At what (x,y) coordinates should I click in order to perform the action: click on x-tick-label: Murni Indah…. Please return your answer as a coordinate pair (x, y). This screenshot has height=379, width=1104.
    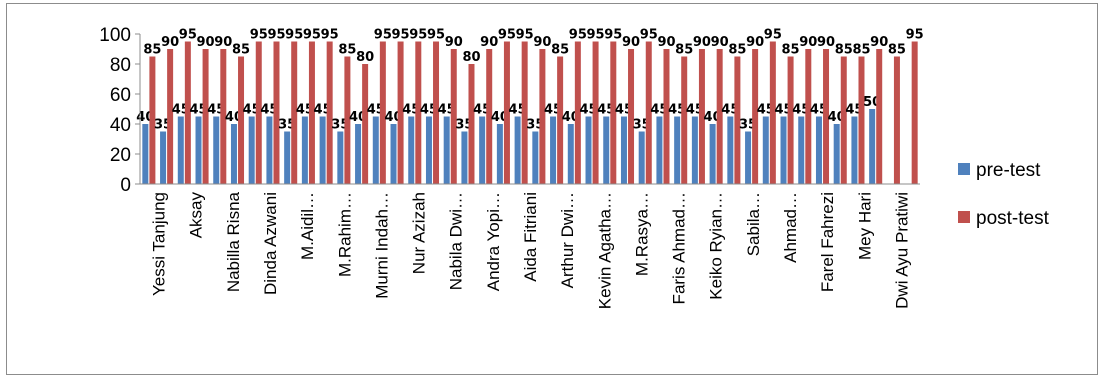
    Looking at the image, I should click on (381, 245).